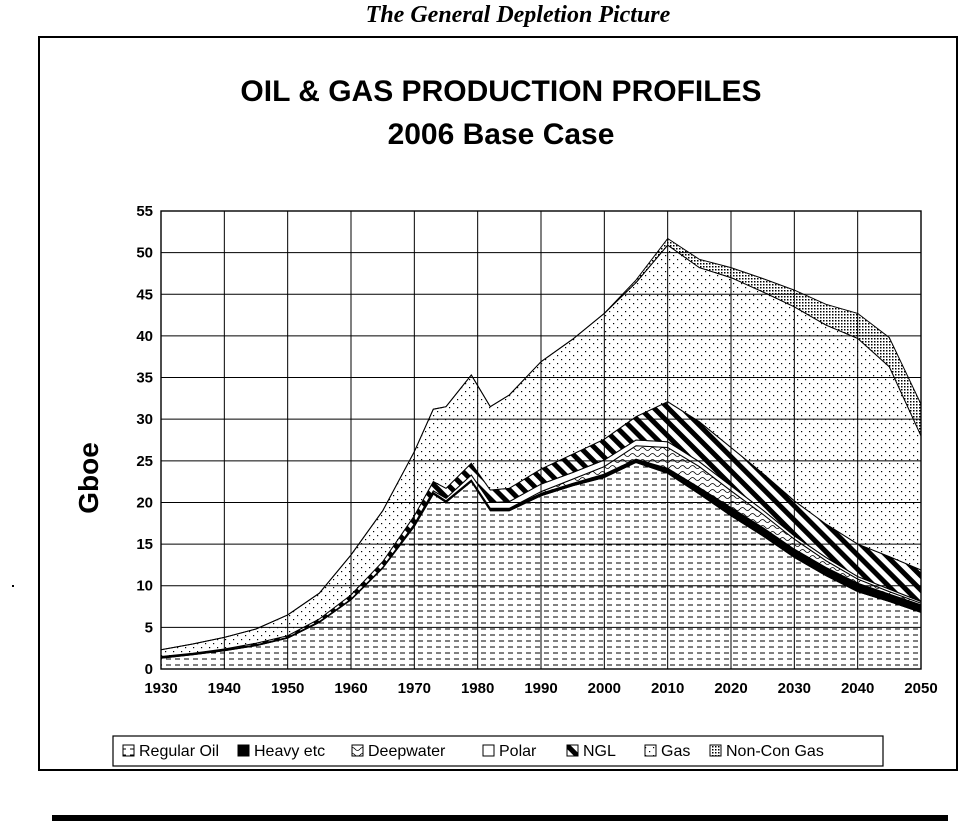 This screenshot has width=960, height=823. I want to click on x-tick-label: 1980, so click(477, 688).